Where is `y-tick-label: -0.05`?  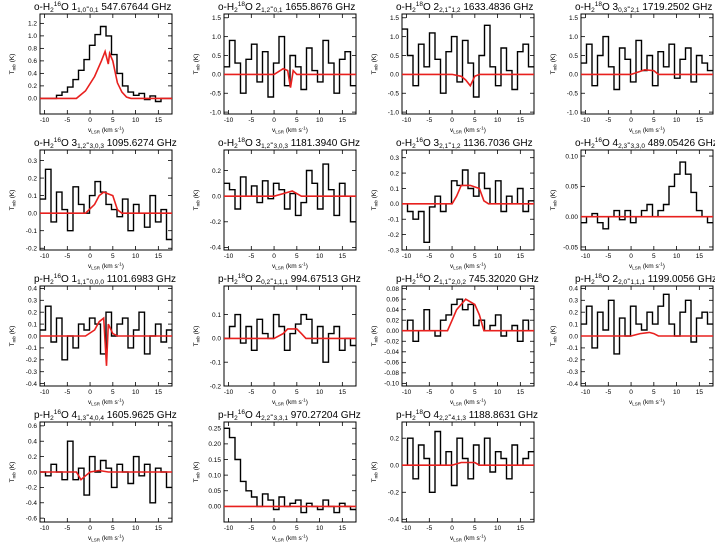 y-tick-label: -0.05 is located at coordinates (570, 247).